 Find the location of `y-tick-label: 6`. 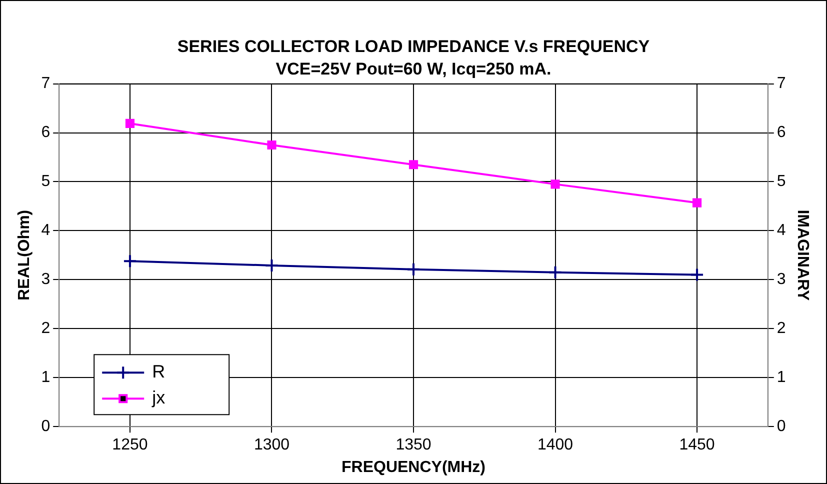

y-tick-label: 6 is located at coordinates (45, 133).